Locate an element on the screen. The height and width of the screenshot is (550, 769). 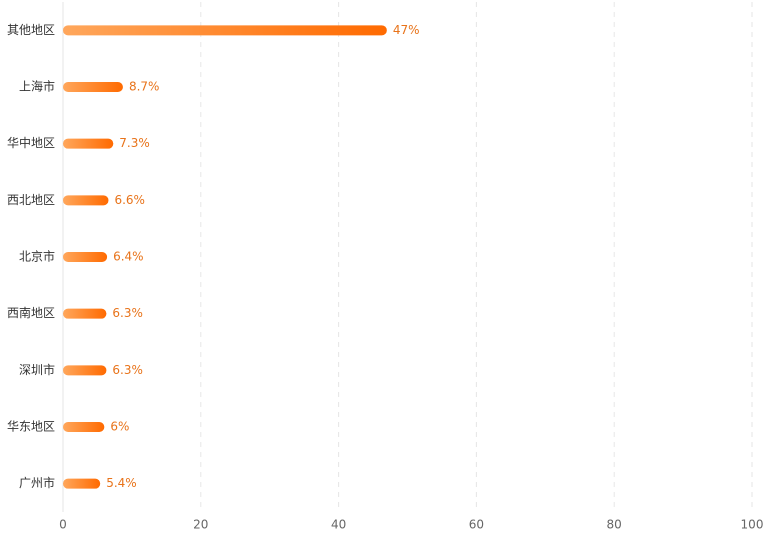
value-label: 6.6% is located at coordinates (129, 200).